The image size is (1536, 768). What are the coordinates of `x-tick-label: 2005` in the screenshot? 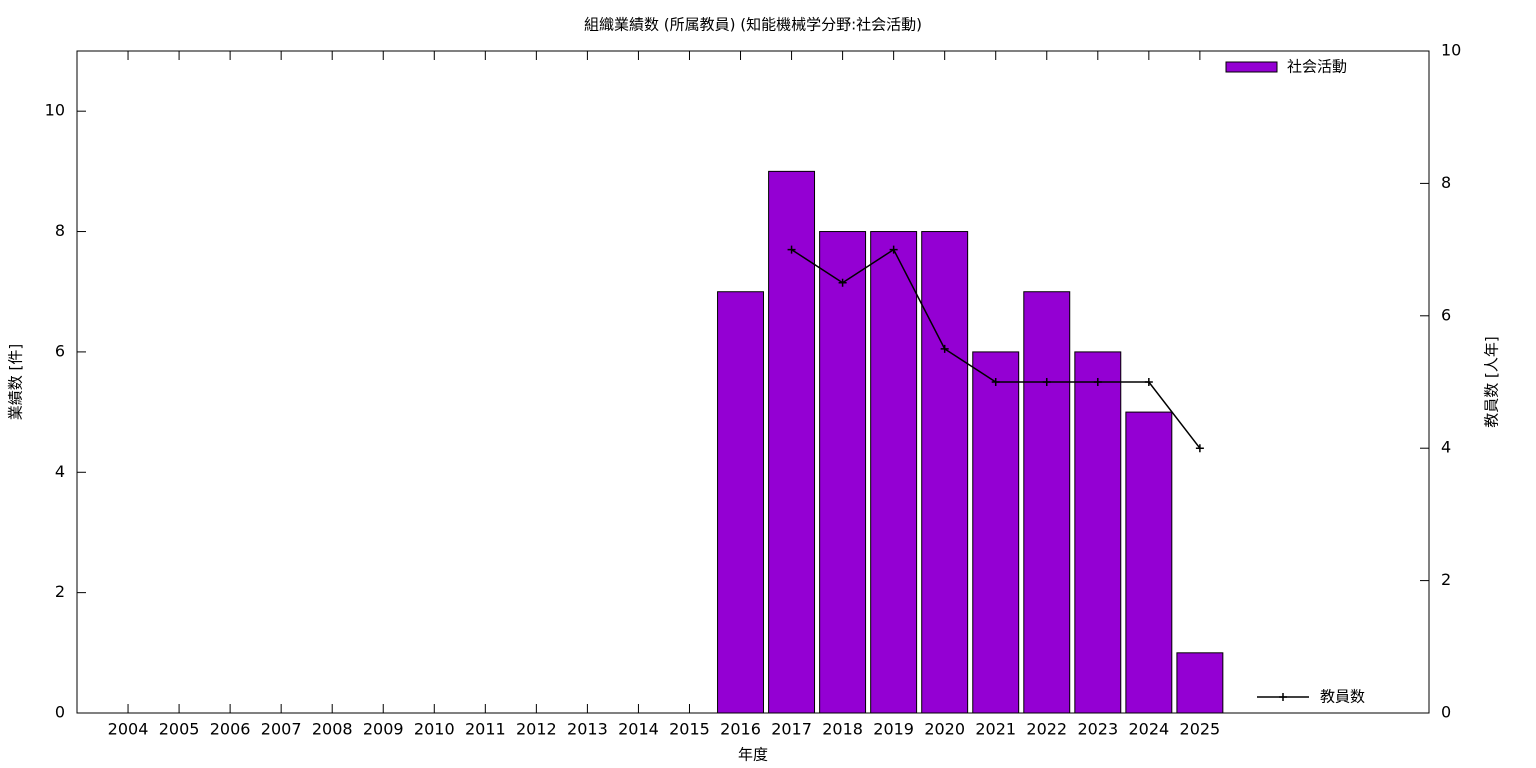 It's located at (179, 729).